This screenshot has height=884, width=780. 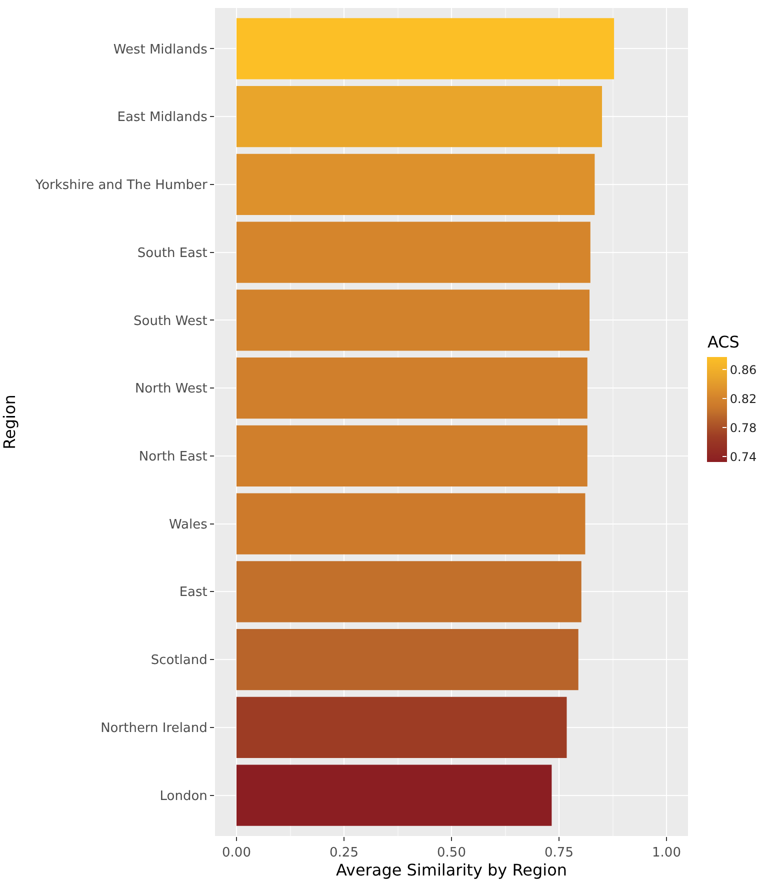 What do you see at coordinates (743, 457) in the screenshot?
I see `color-bar-label: 0.74` at bounding box center [743, 457].